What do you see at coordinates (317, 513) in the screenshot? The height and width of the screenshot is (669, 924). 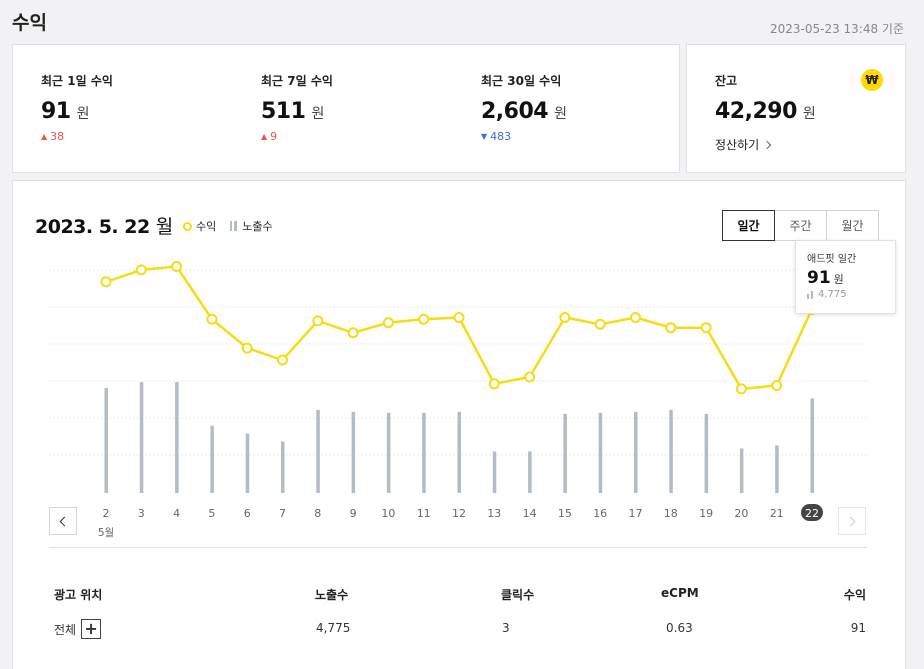 I see `x-tick-label: 8` at bounding box center [317, 513].